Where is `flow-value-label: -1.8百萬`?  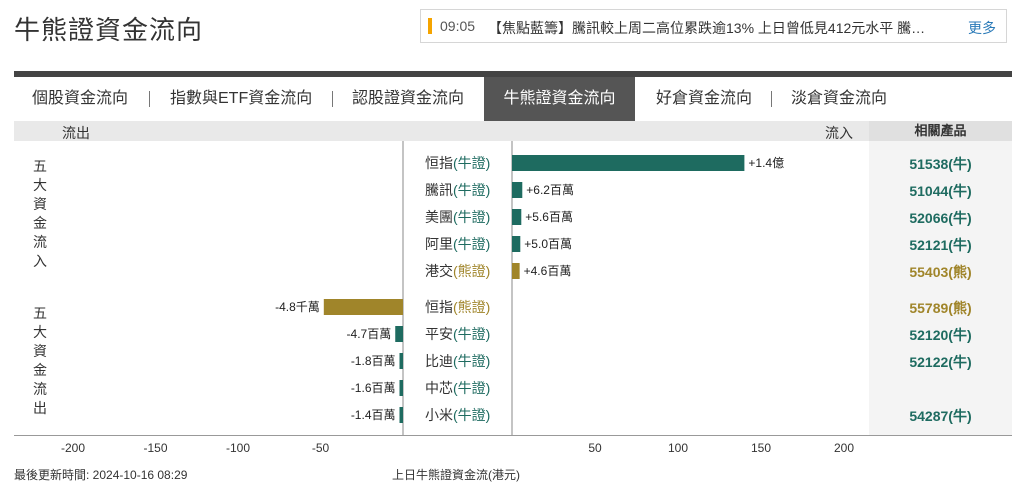
flow-value-label: -1.8百萬 is located at coordinates (373, 361).